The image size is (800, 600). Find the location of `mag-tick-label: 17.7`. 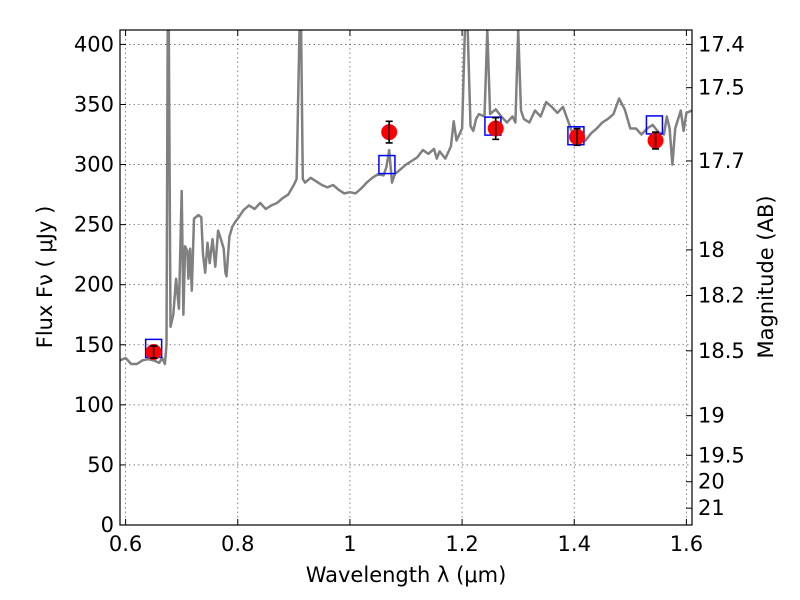

mag-tick-label: 17.7 is located at coordinates (721, 161).